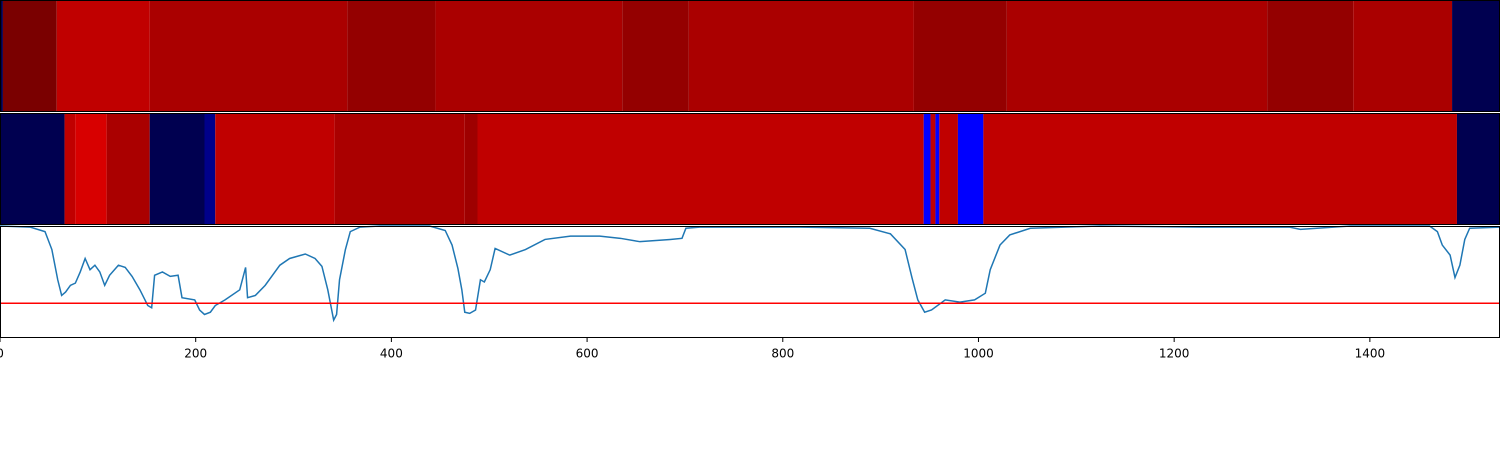  What do you see at coordinates (782, 354) in the screenshot?
I see `x-tick-label: 800` at bounding box center [782, 354].